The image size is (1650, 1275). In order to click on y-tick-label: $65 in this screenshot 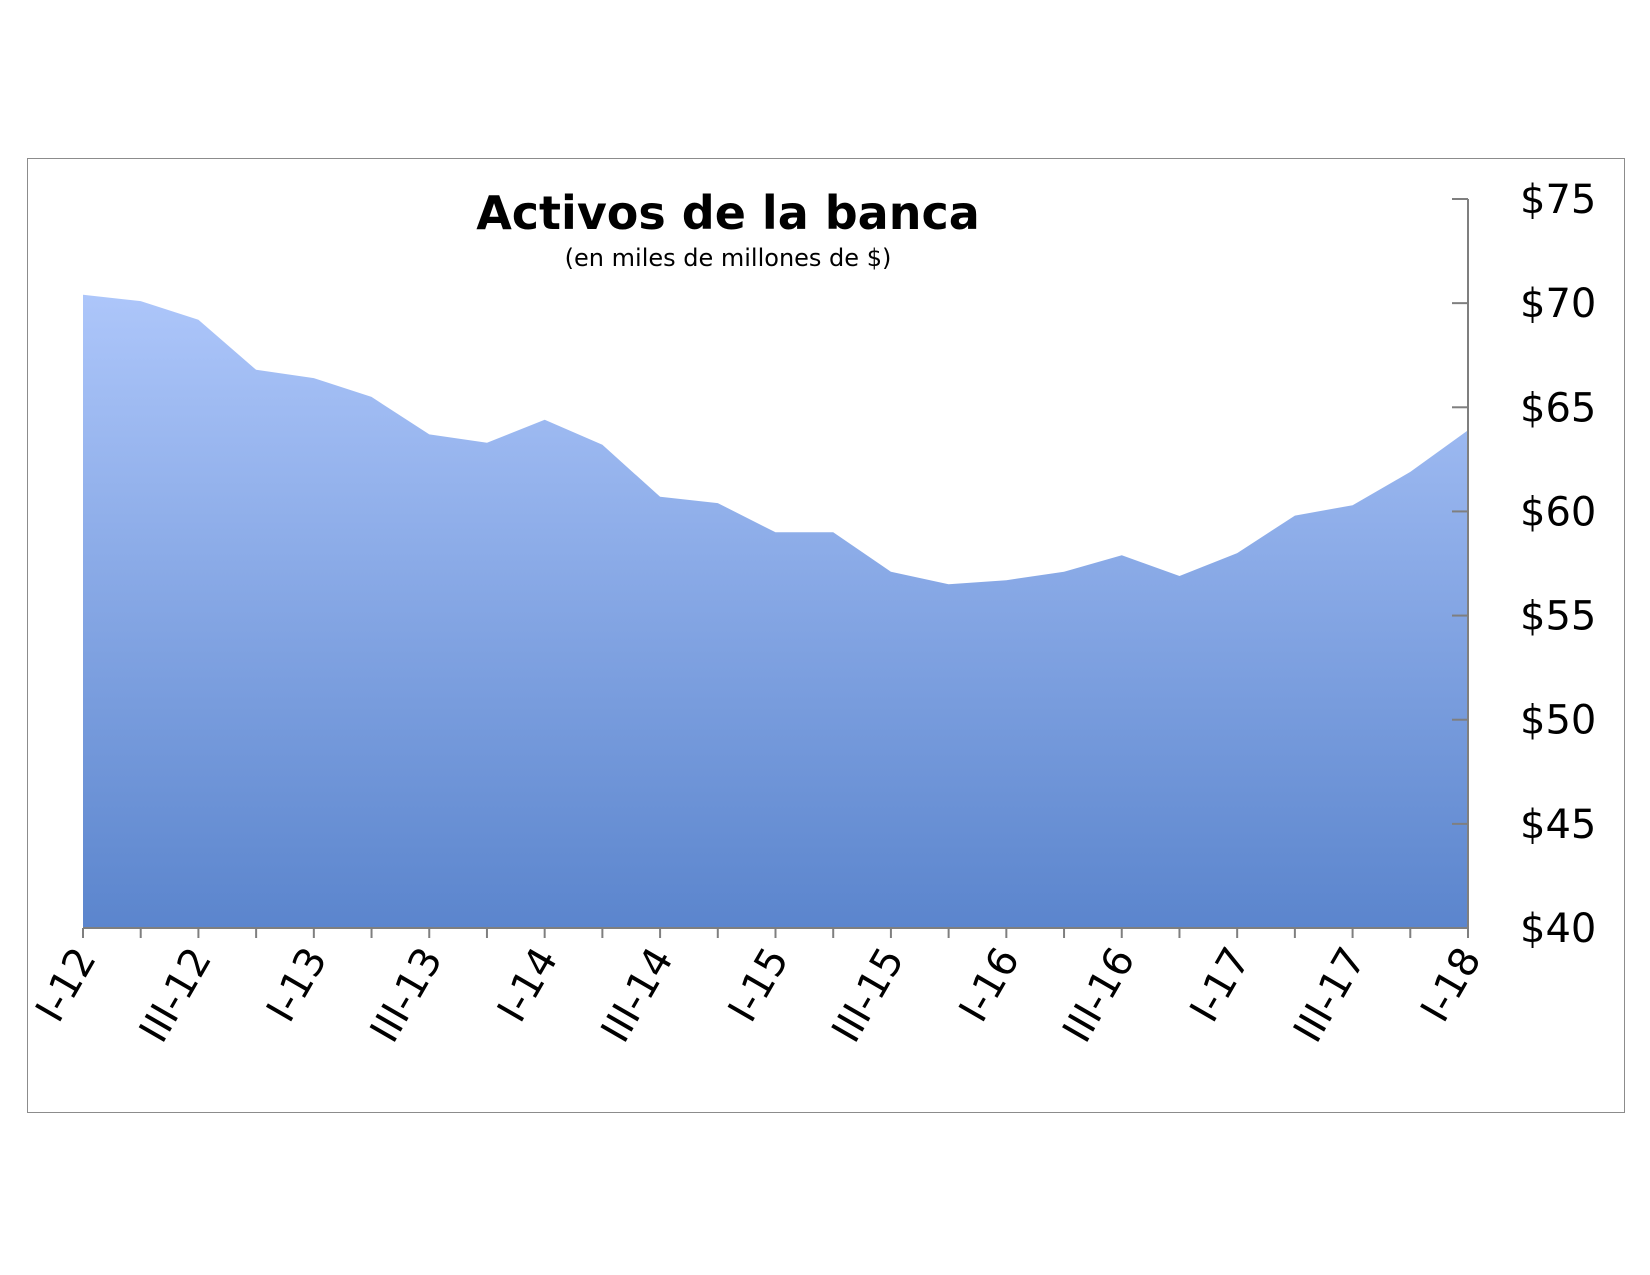, I will do `click(1558, 408)`.